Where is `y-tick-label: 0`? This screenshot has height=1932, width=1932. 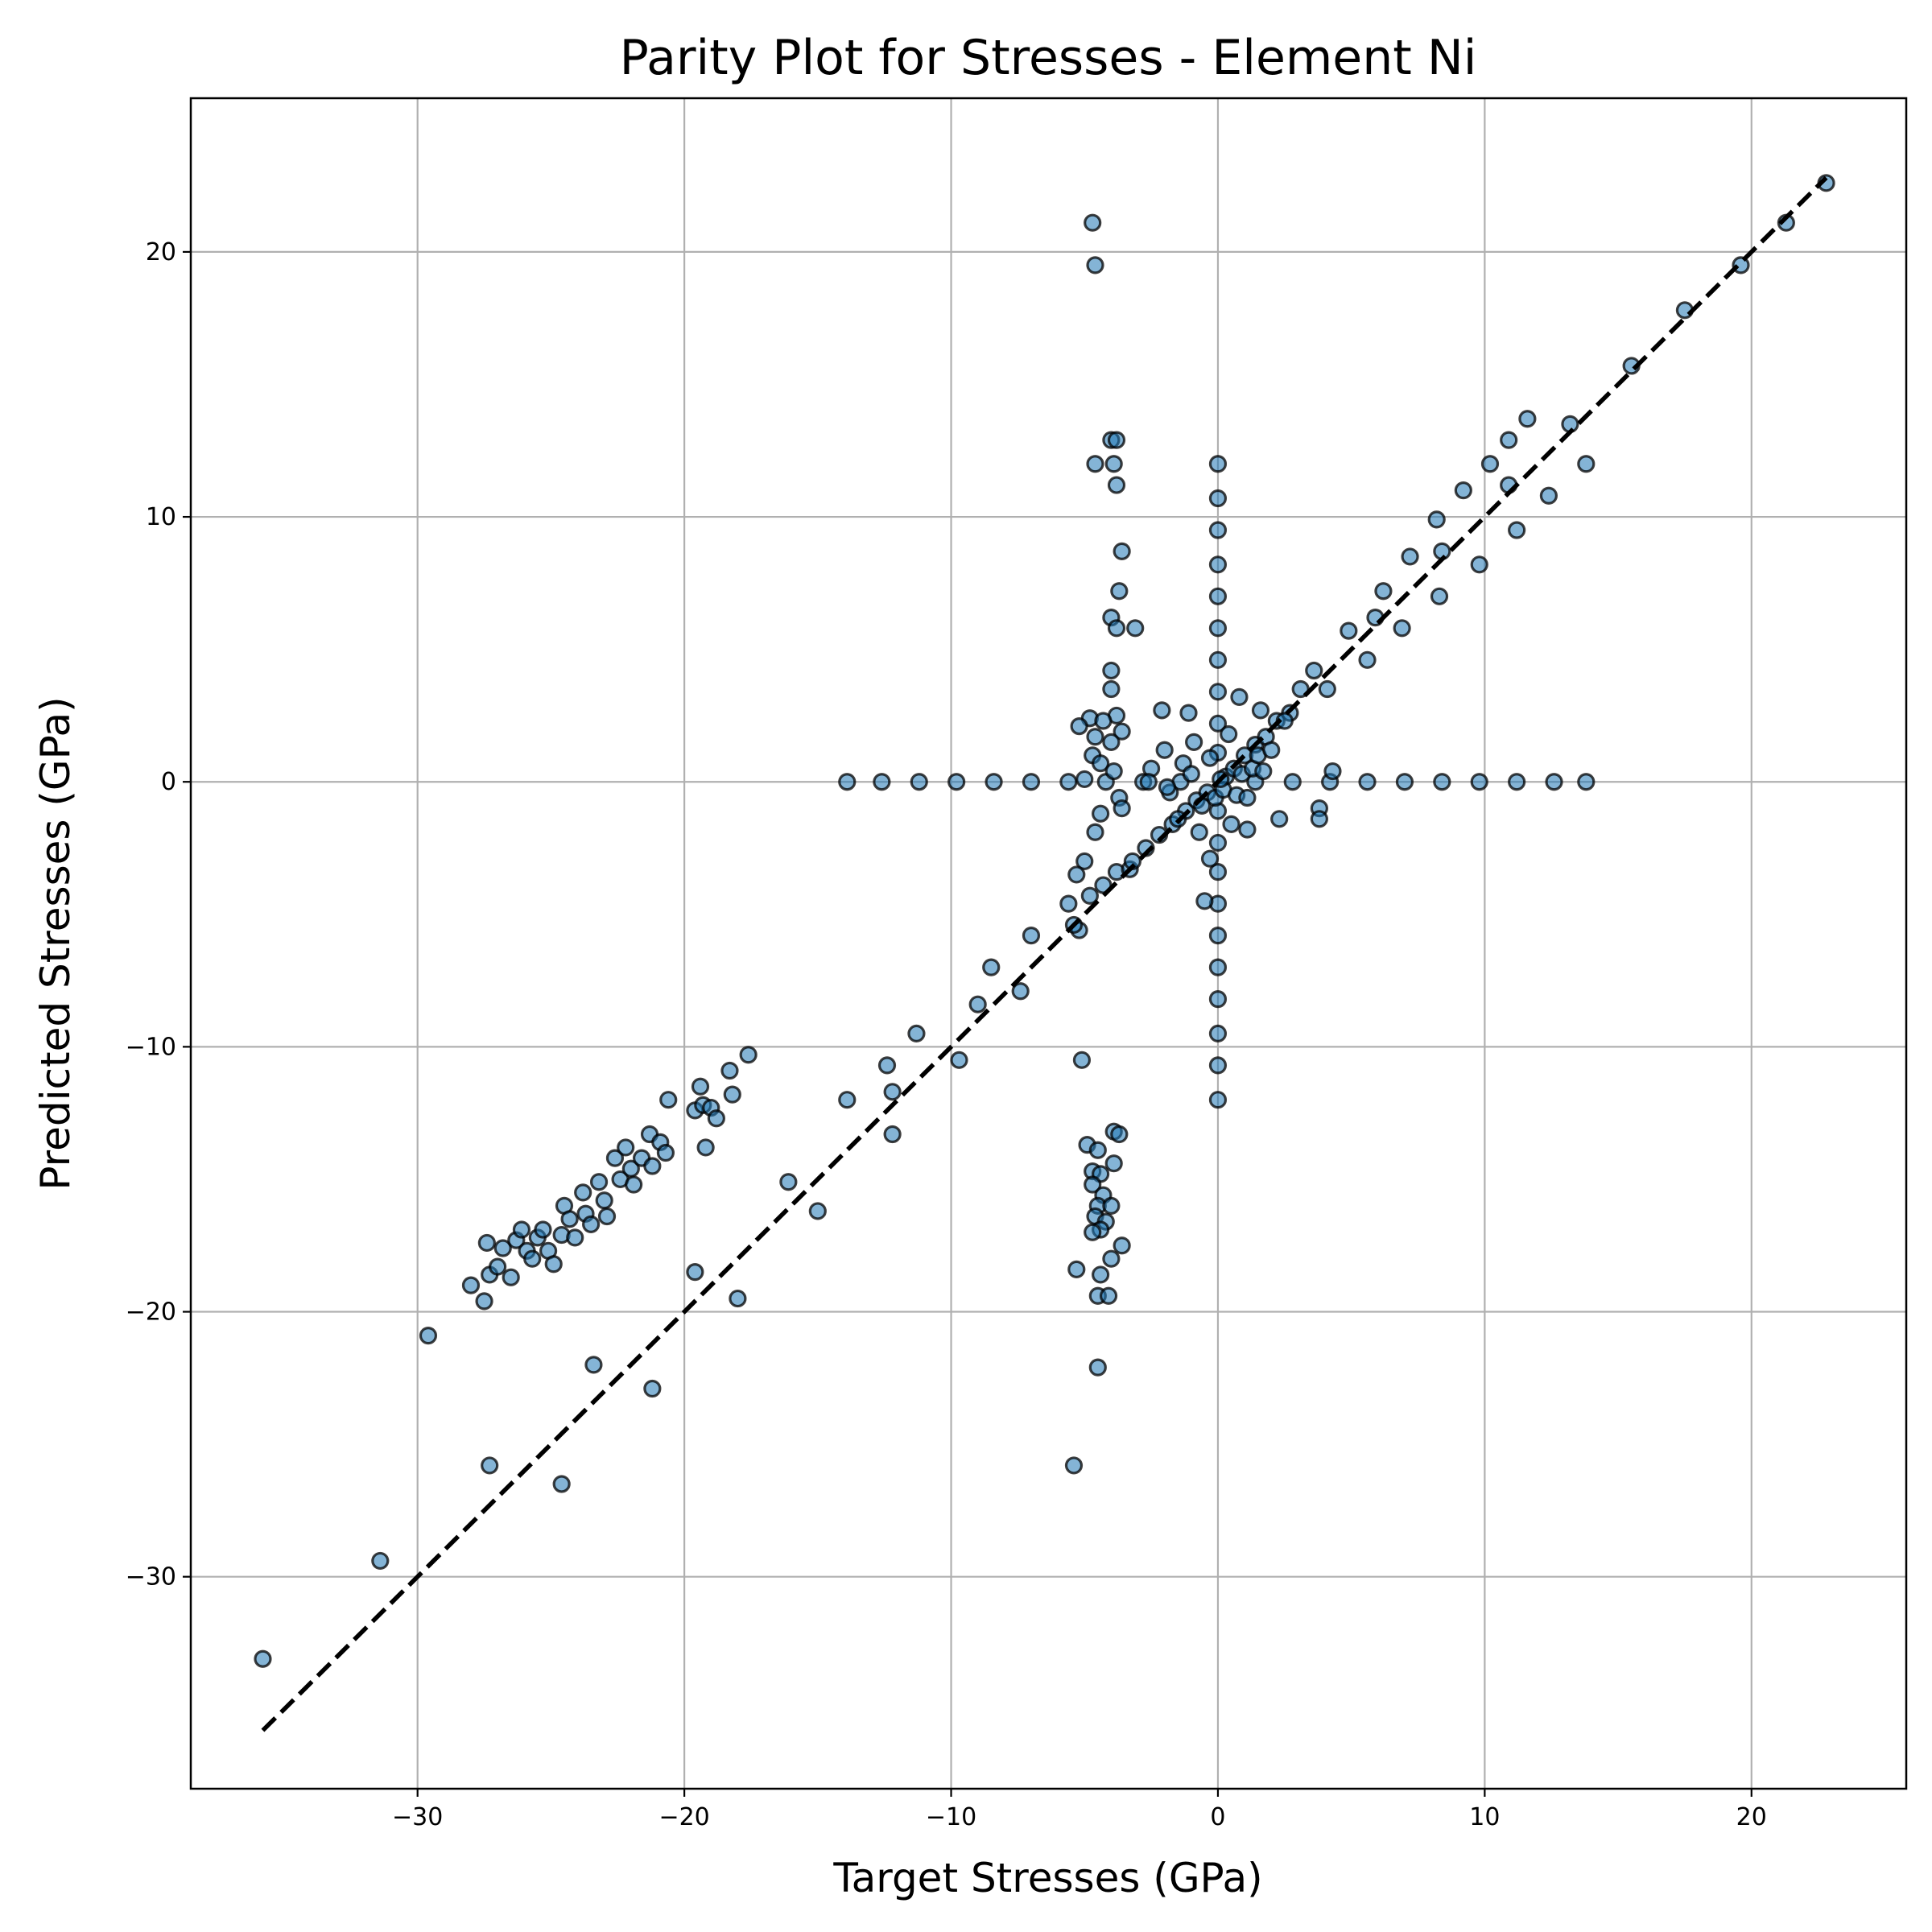
y-tick-label: 0 is located at coordinates (168, 782).